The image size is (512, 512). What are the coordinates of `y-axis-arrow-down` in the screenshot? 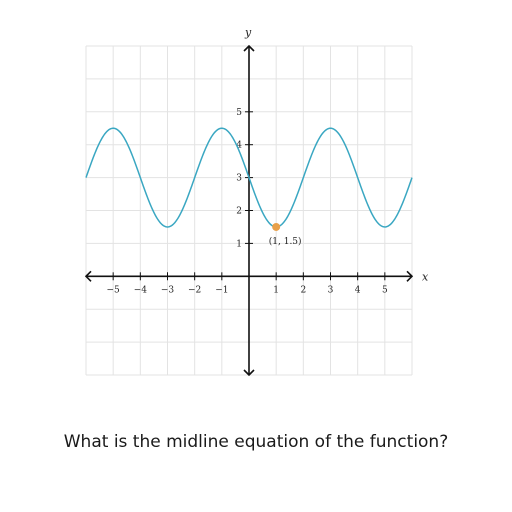 It's located at (249, 373).